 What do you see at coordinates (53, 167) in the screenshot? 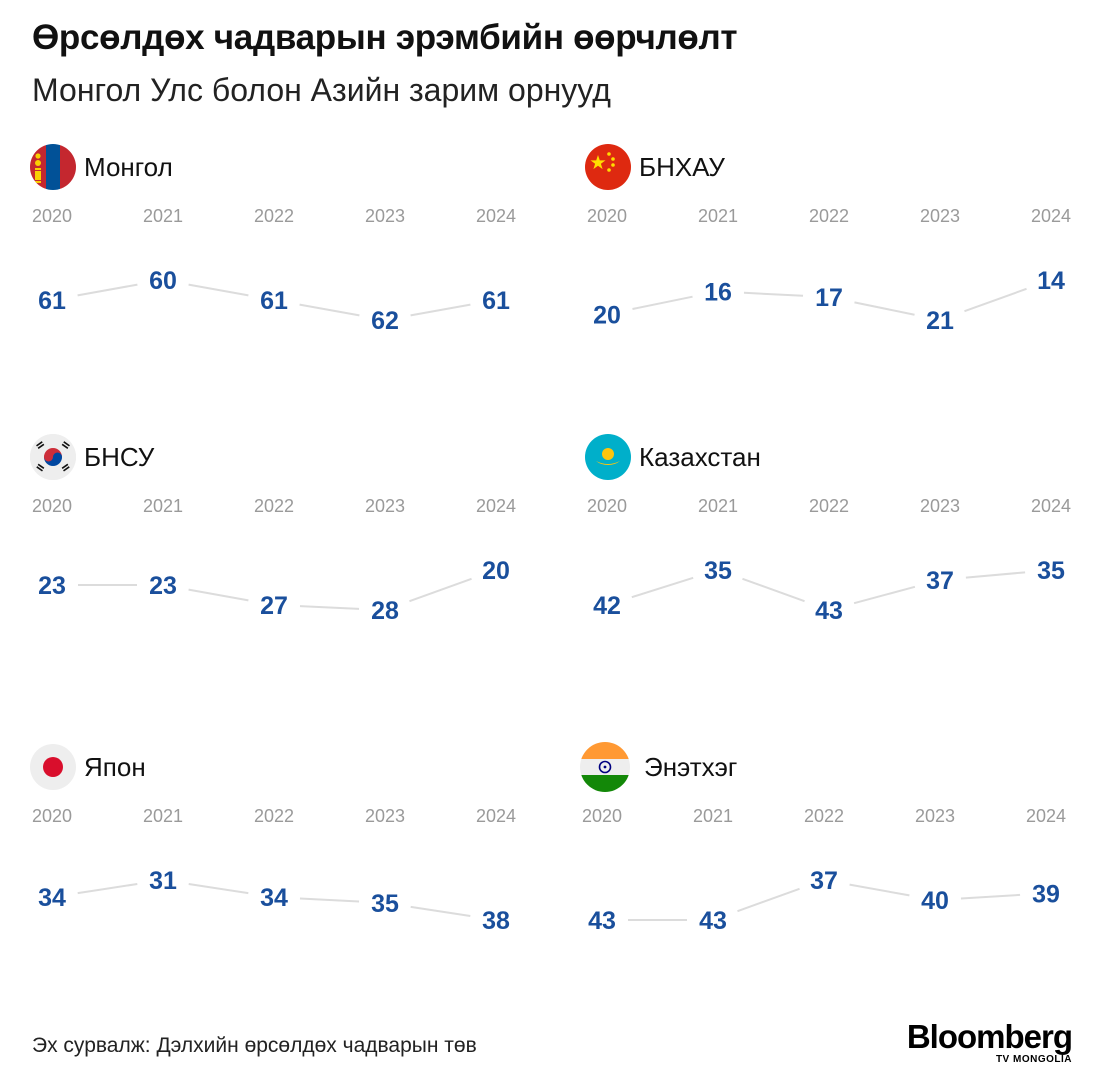
I see `mongolia-flag-icon` at bounding box center [53, 167].